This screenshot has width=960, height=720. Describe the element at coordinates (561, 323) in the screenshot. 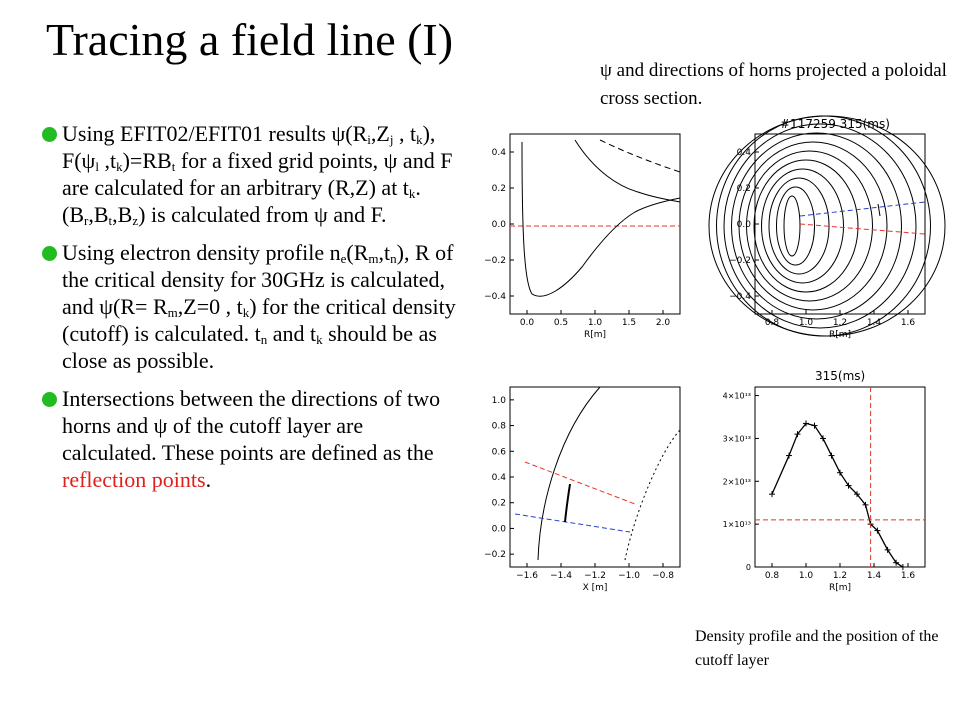

I see `x-tick-label: 0.5` at that location.